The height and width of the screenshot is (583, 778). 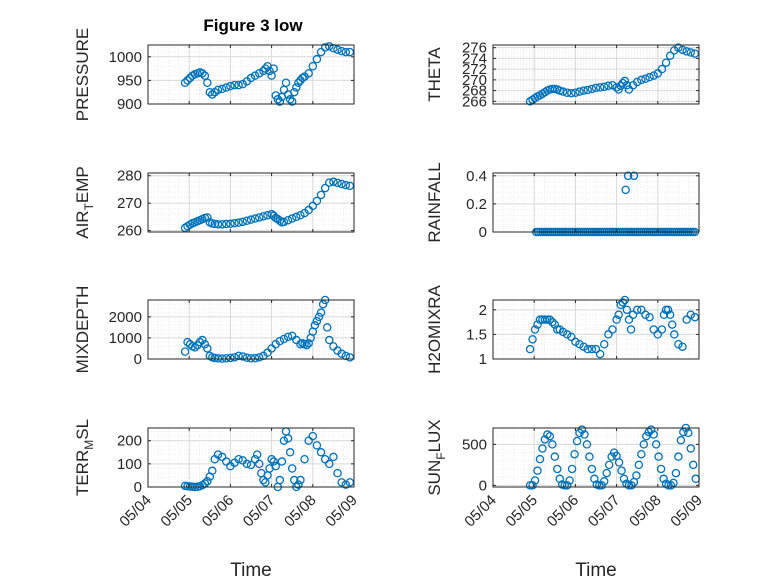 I want to click on x-tick-label: 05/08, so click(x=645, y=511).